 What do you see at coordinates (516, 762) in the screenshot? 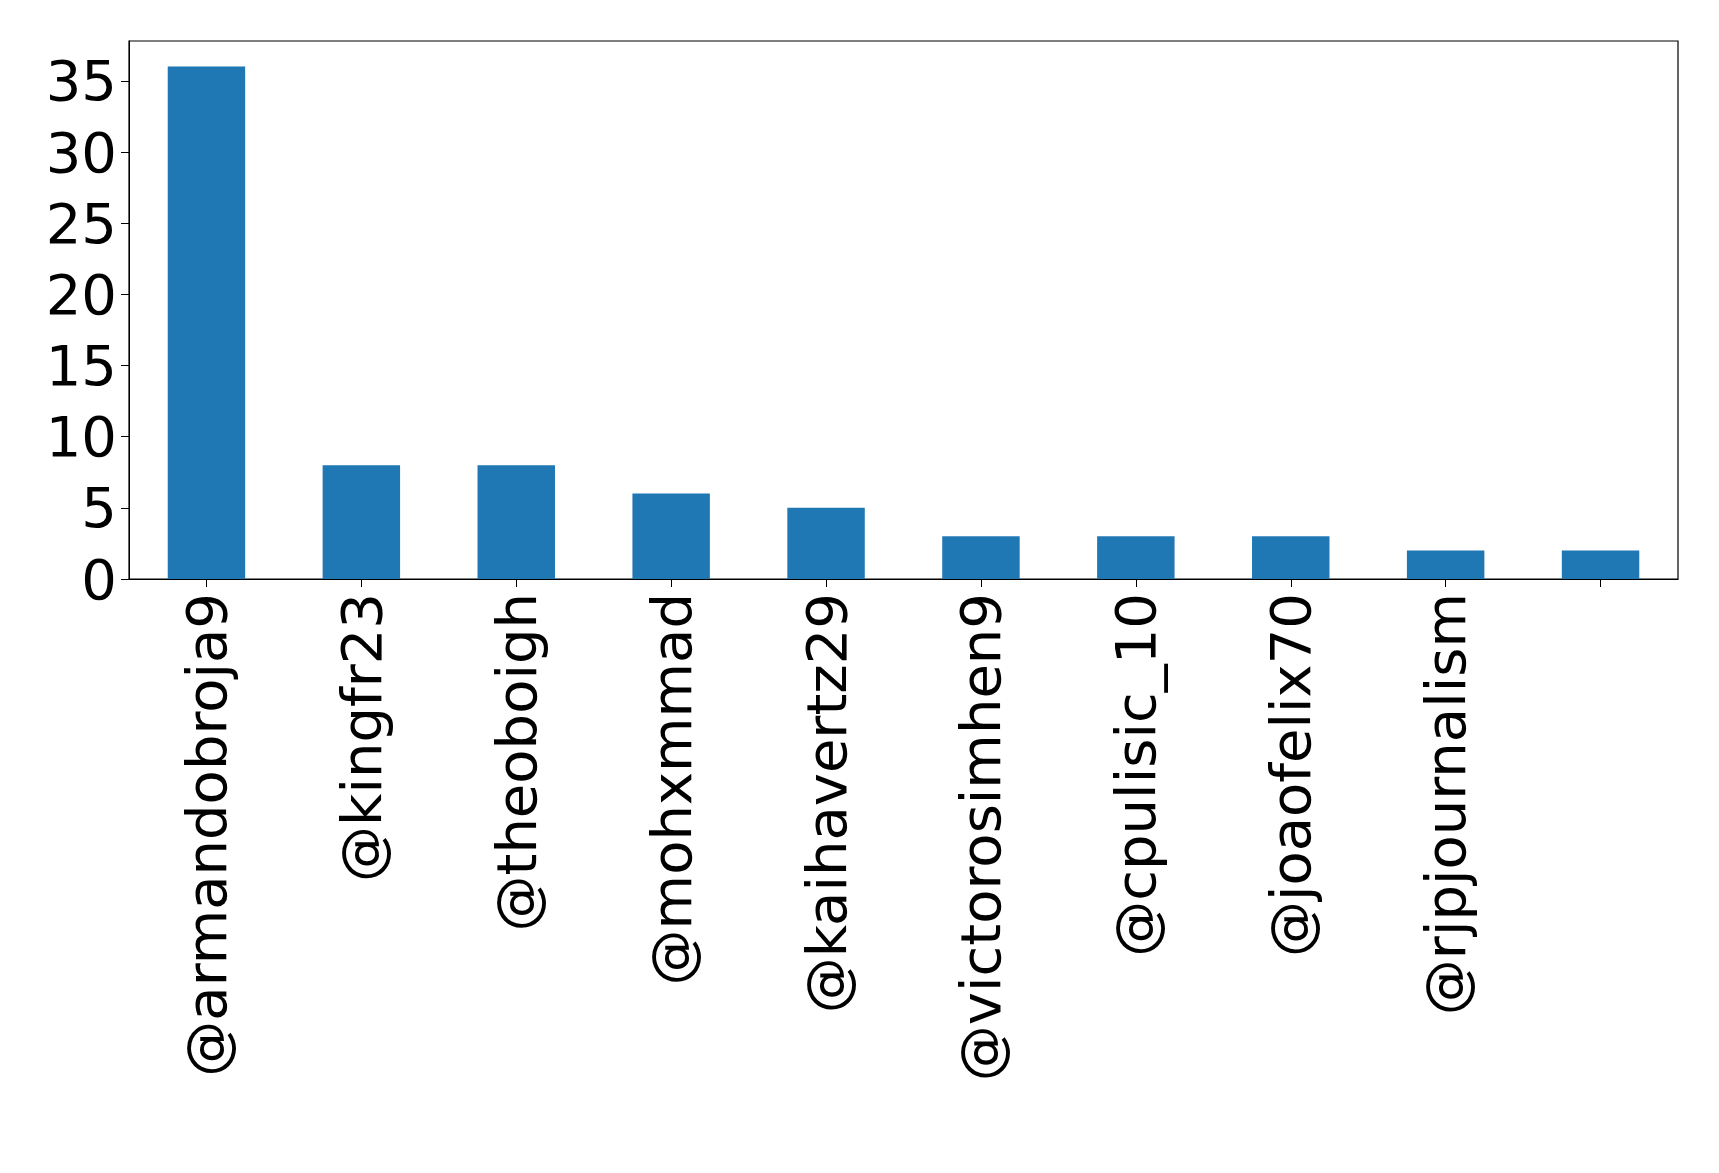
I see `x-tick-label: @theoboigh` at bounding box center [516, 762].